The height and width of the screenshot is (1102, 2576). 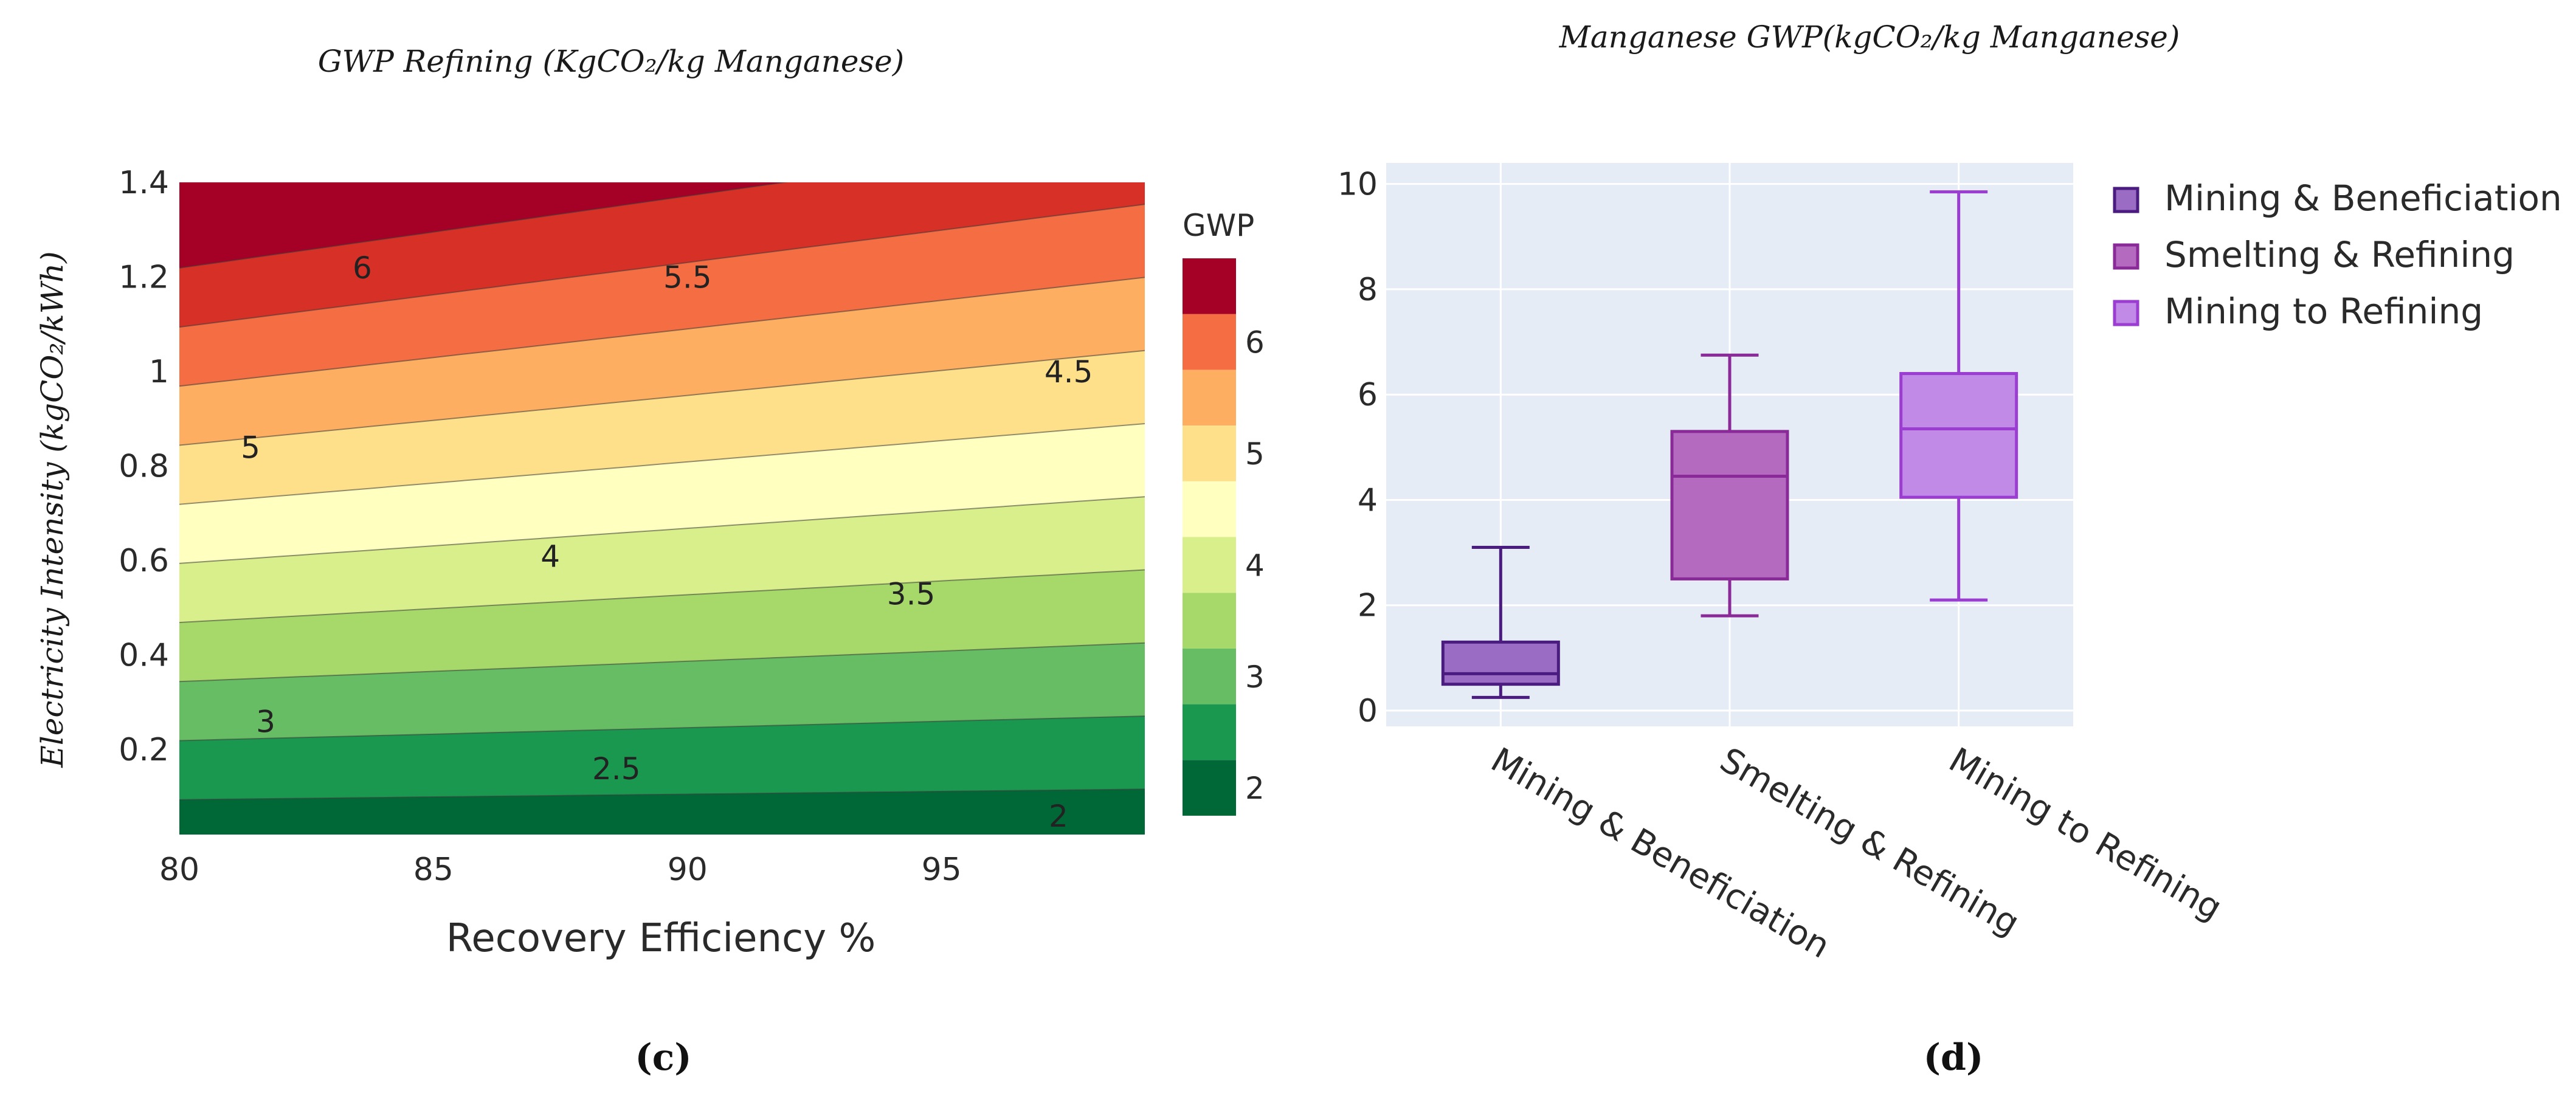 I want to click on colorbar-ticks: 2 3 4 5 6, so click(x=1255, y=566).